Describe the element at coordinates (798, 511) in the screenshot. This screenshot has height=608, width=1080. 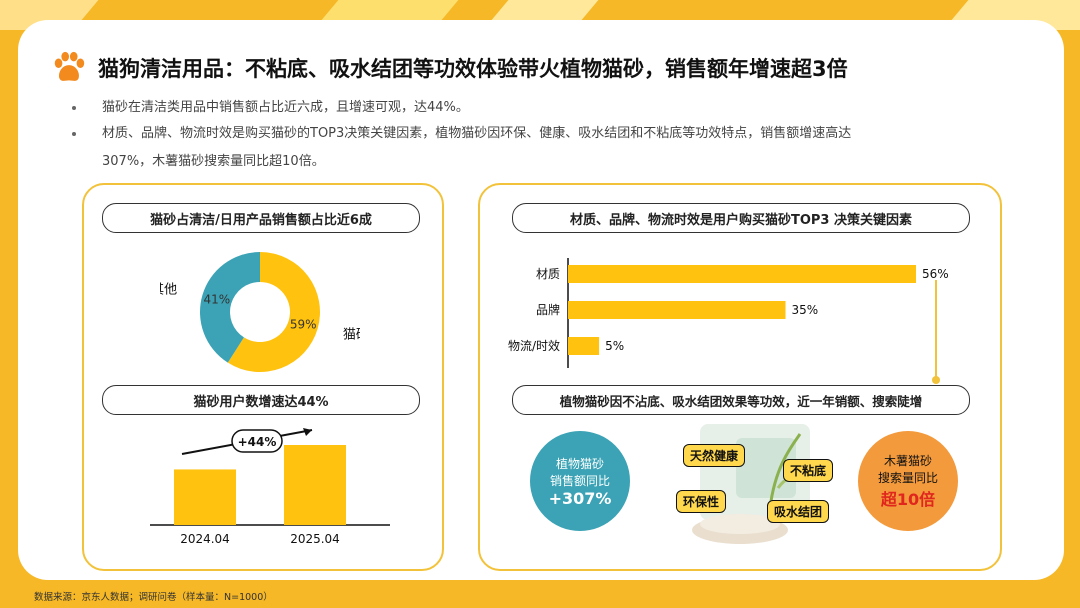
I see `feature-tag: 吸水结团` at that location.